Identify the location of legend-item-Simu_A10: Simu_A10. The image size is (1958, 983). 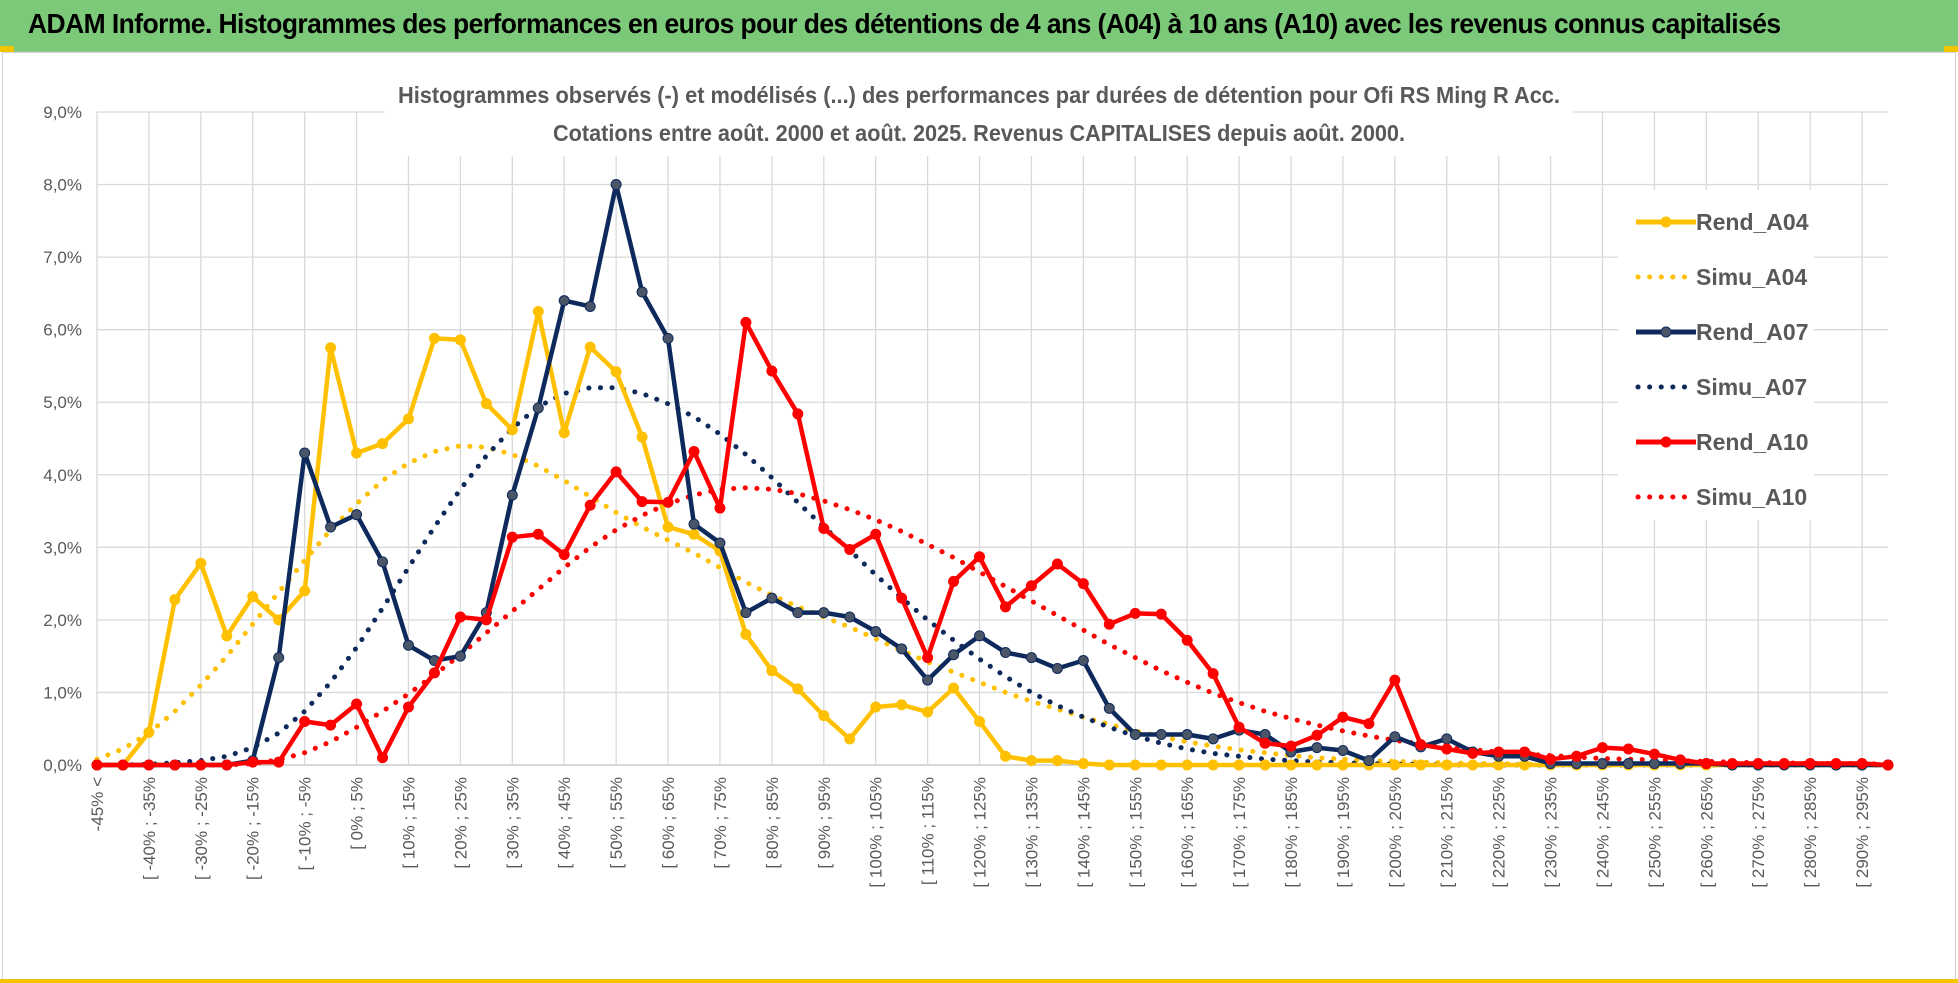
(1721, 497).